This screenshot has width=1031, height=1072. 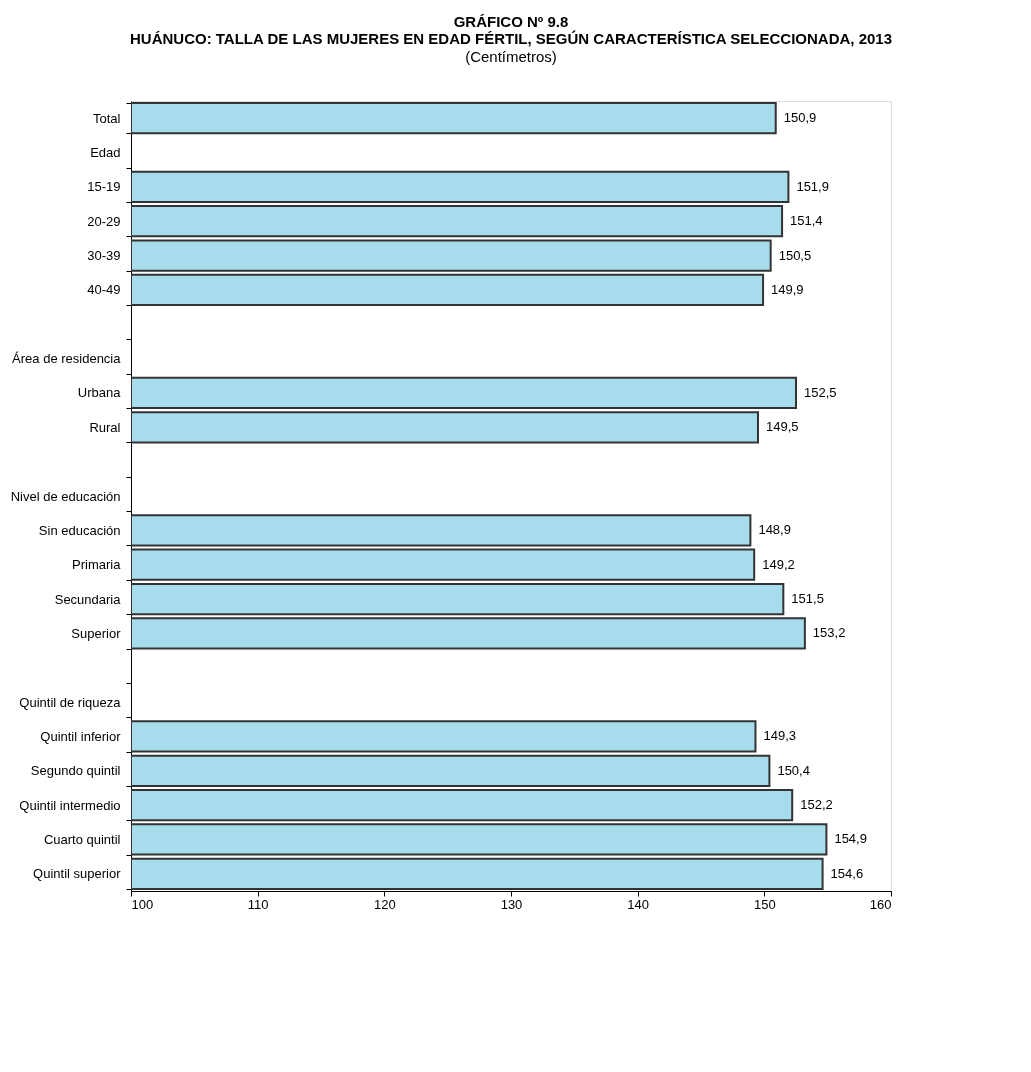 What do you see at coordinates (511, 56) in the screenshot?
I see `chart-subtitle: (Centímetros)` at bounding box center [511, 56].